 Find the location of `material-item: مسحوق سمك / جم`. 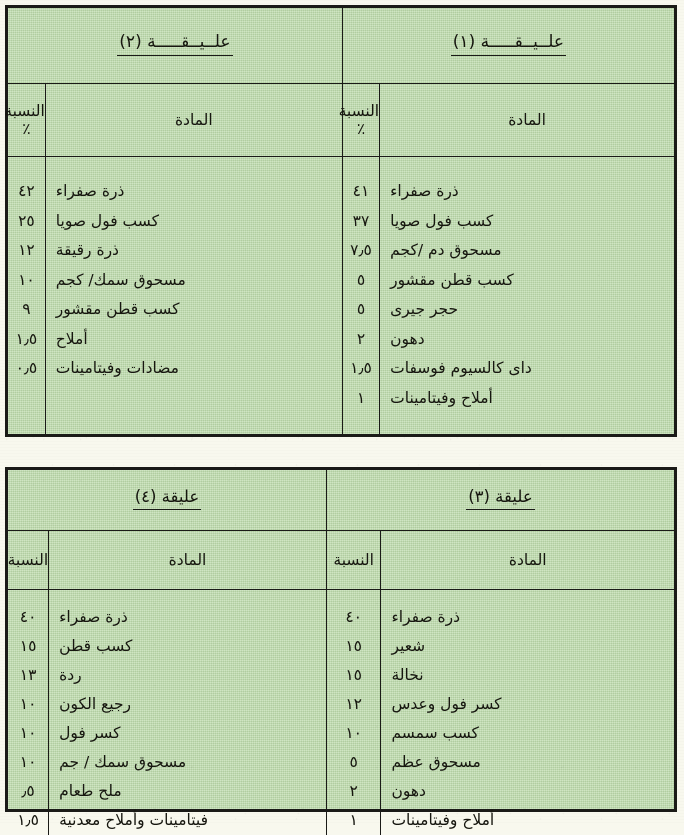

material-item: مسحوق سمك / جم is located at coordinates (185, 762).